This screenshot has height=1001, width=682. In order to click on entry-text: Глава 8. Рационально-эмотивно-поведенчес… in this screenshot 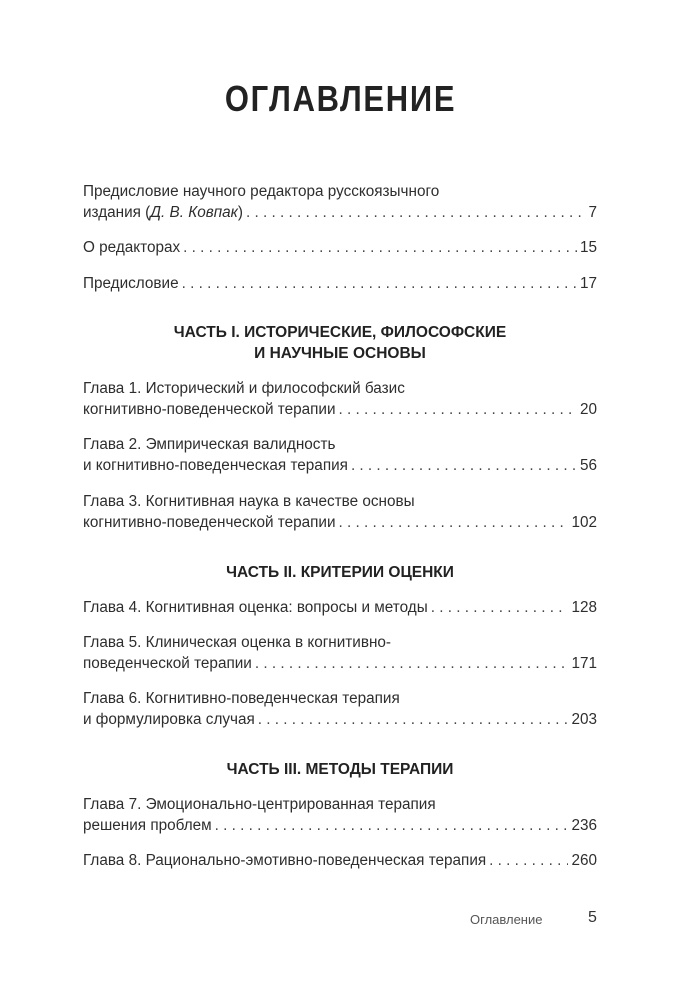, I will do `click(285, 860)`.